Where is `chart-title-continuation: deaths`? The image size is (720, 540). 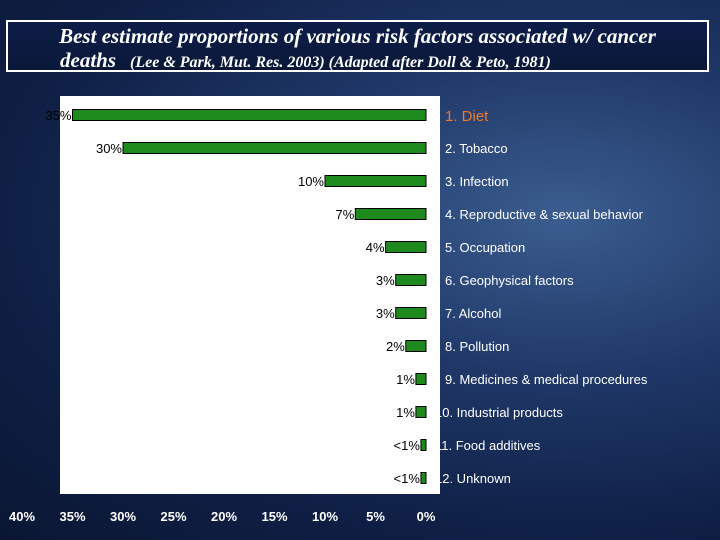 chart-title-continuation: deaths is located at coordinates (88, 60).